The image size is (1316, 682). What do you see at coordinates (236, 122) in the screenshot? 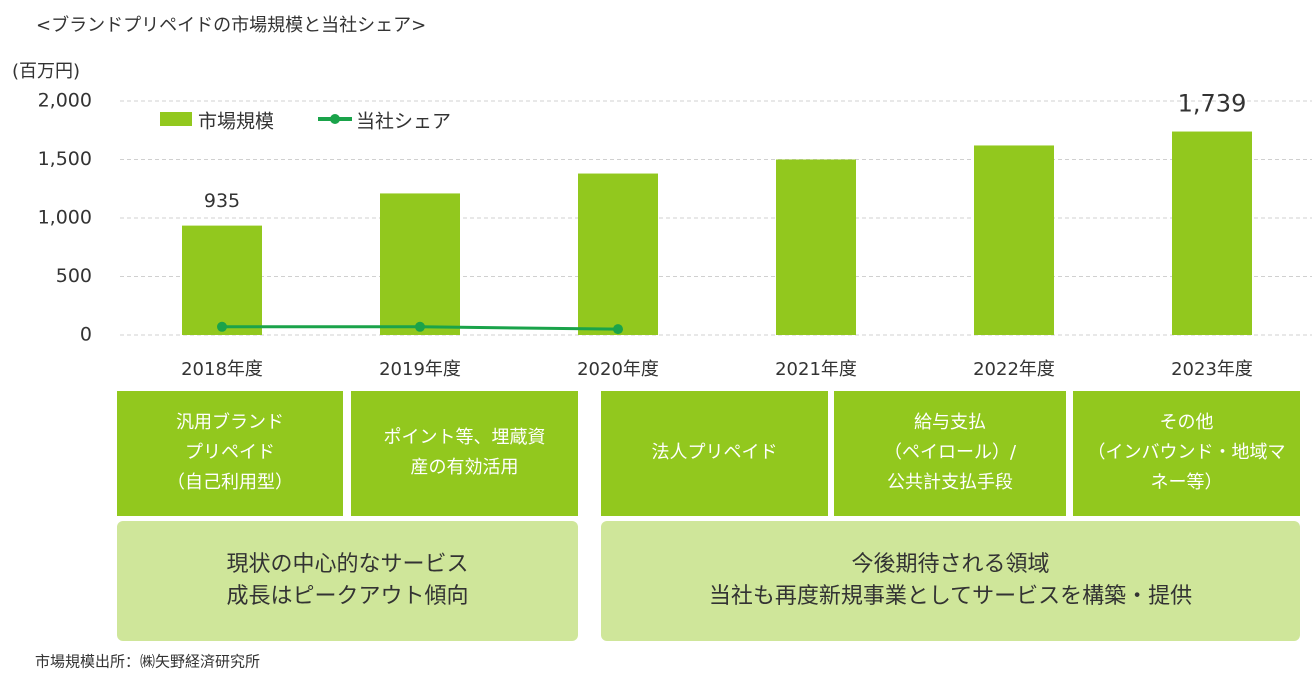
I see `legend-label: 市場規模` at bounding box center [236, 122].